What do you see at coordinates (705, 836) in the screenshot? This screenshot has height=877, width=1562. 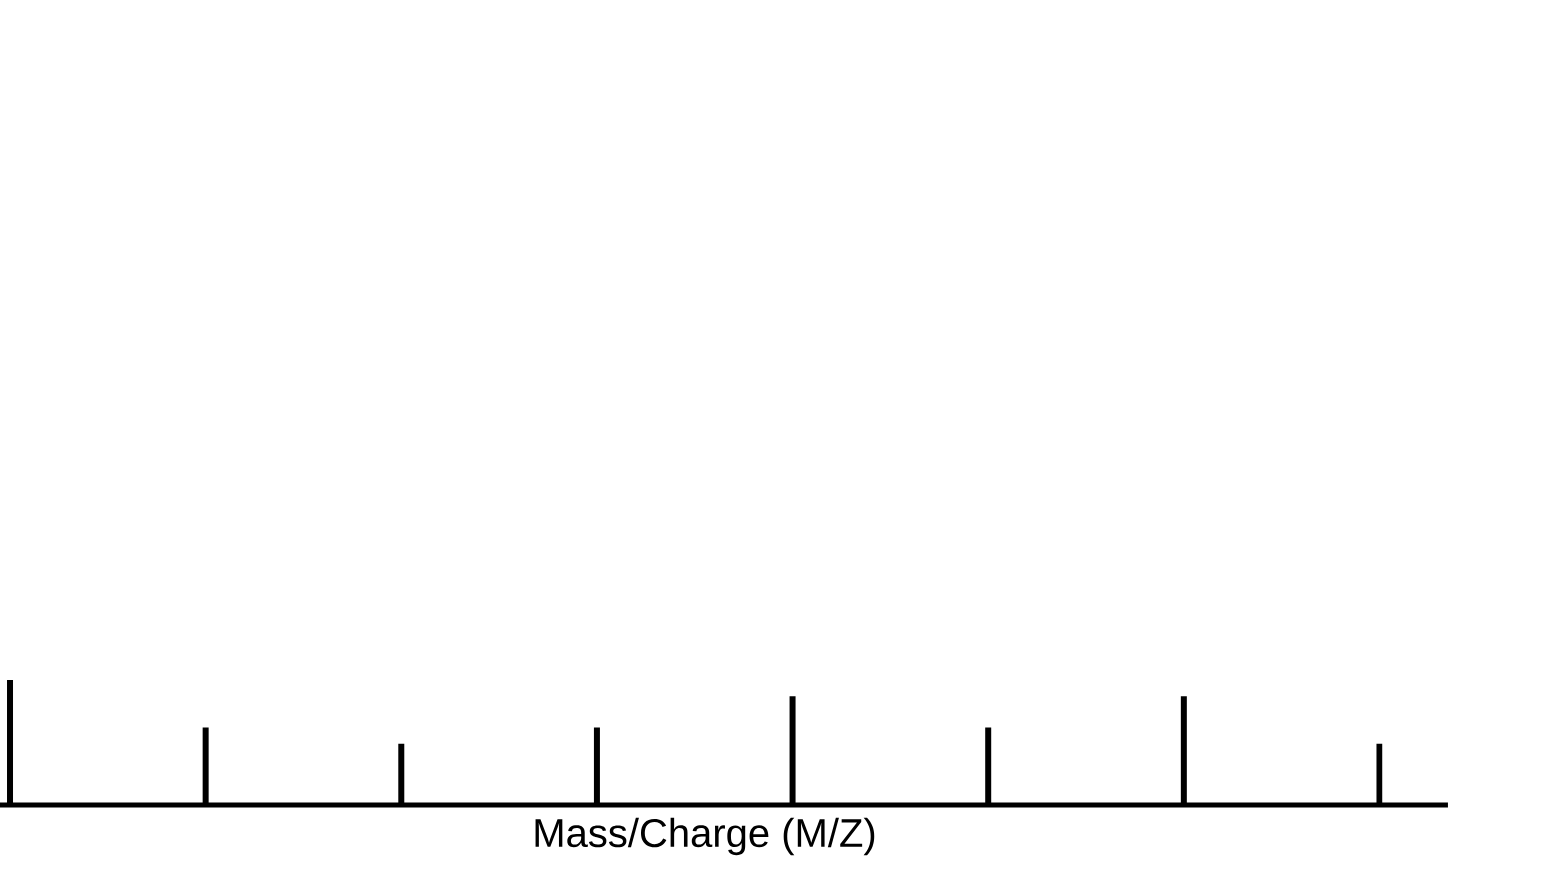 I see `x-axis-title: Mass/Charge (M/Z)` at bounding box center [705, 836].